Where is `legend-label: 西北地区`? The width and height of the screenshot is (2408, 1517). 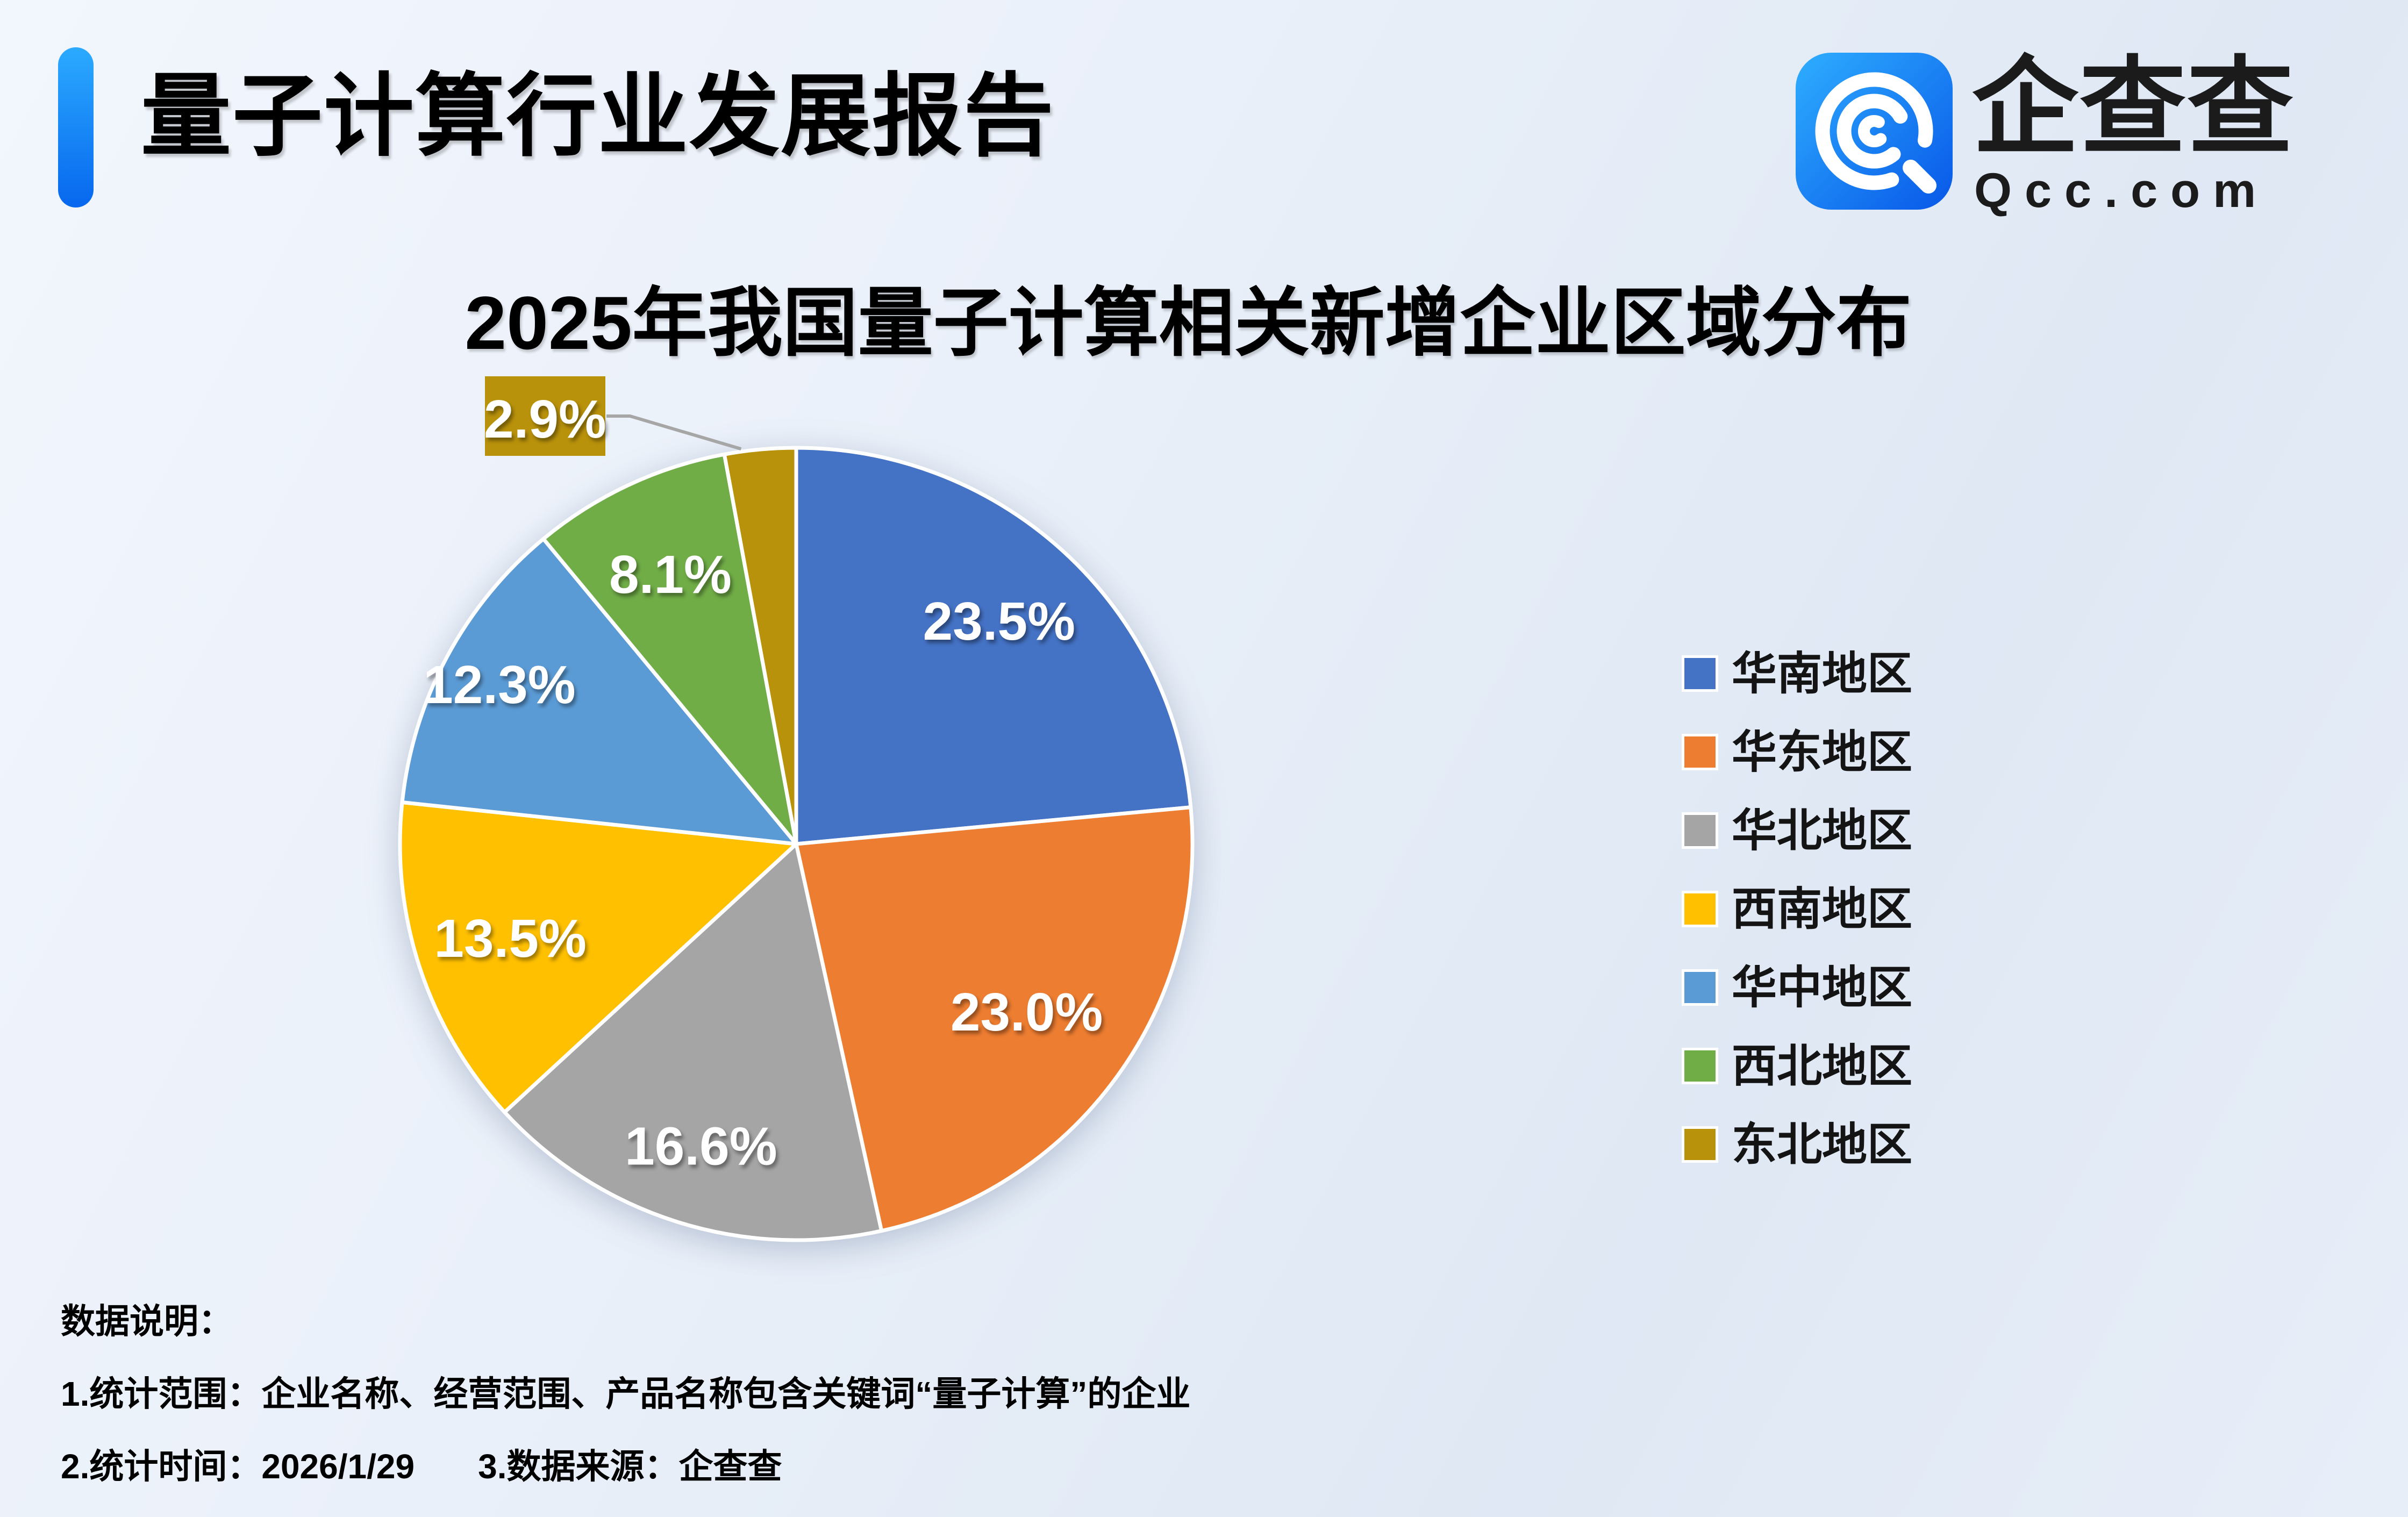
legend-label: 西北地区 is located at coordinates (1823, 1066).